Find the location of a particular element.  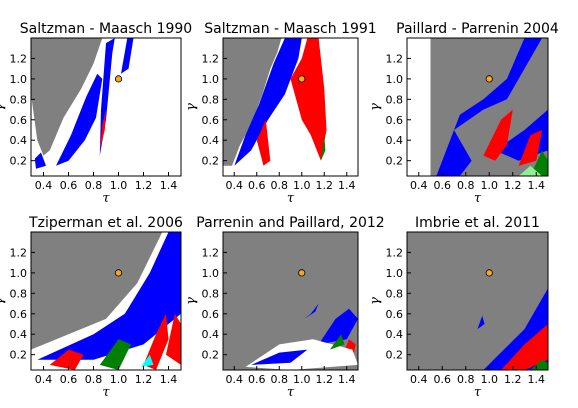

chart-title: Parrenin and Paillard, 2012 is located at coordinates (290, 223).